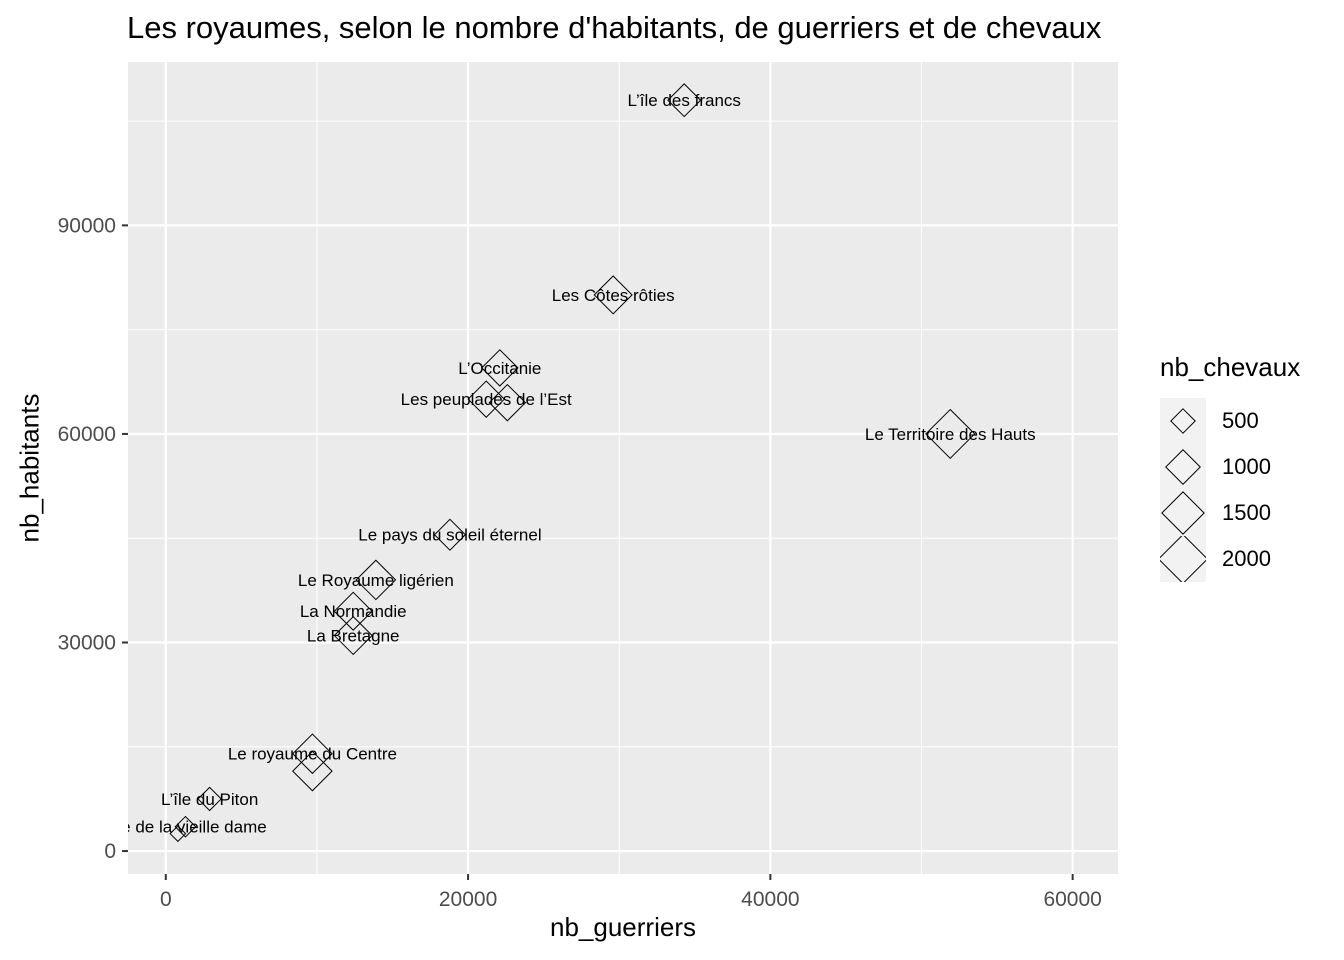  Describe the element at coordinates (1246, 466) in the screenshot. I see `legend-label: 1000` at that location.